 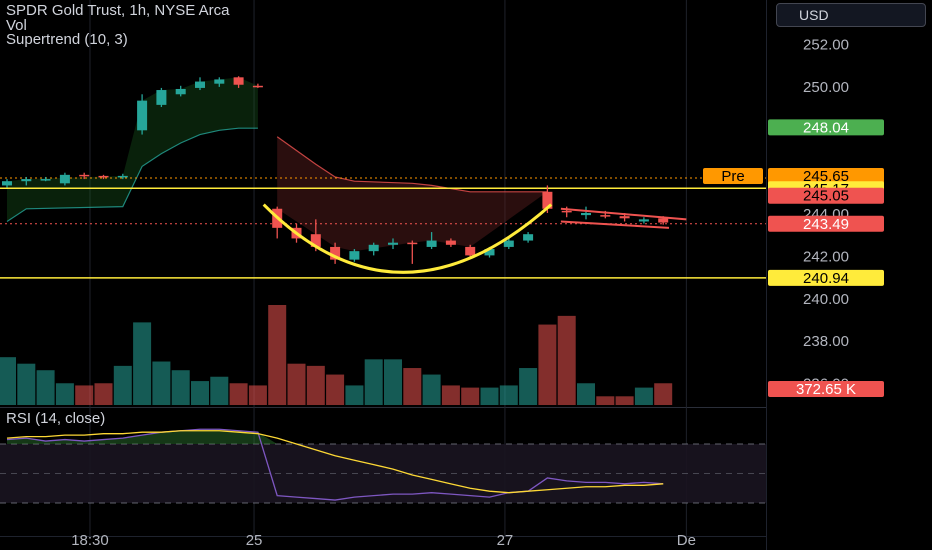 What do you see at coordinates (67, 39) in the screenshot?
I see `supertrend-legend: Supertrend (10, 3)` at bounding box center [67, 39].